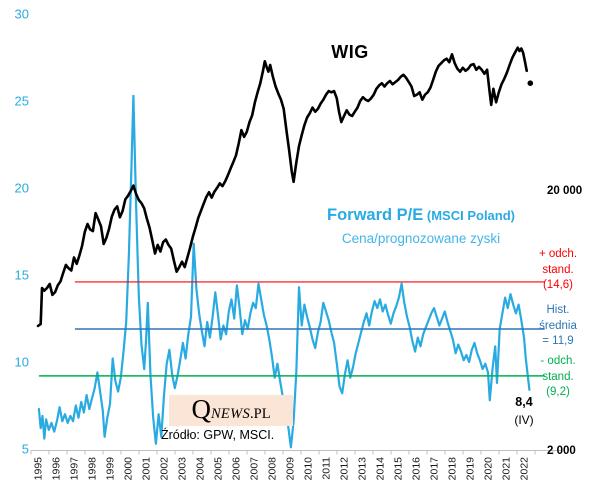 The height and width of the screenshot is (492, 614). I want to click on x-tick-label: 2019, so click(471, 469).